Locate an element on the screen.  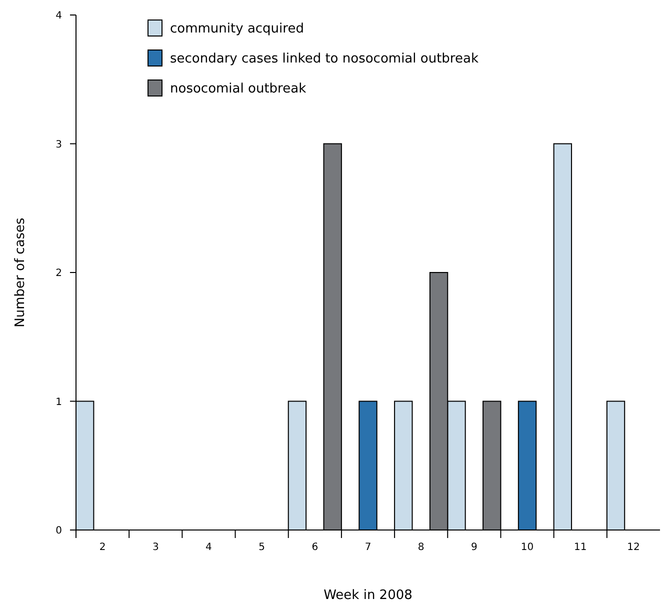
y-axis-title: Number of cases is located at coordinates (20, 272).